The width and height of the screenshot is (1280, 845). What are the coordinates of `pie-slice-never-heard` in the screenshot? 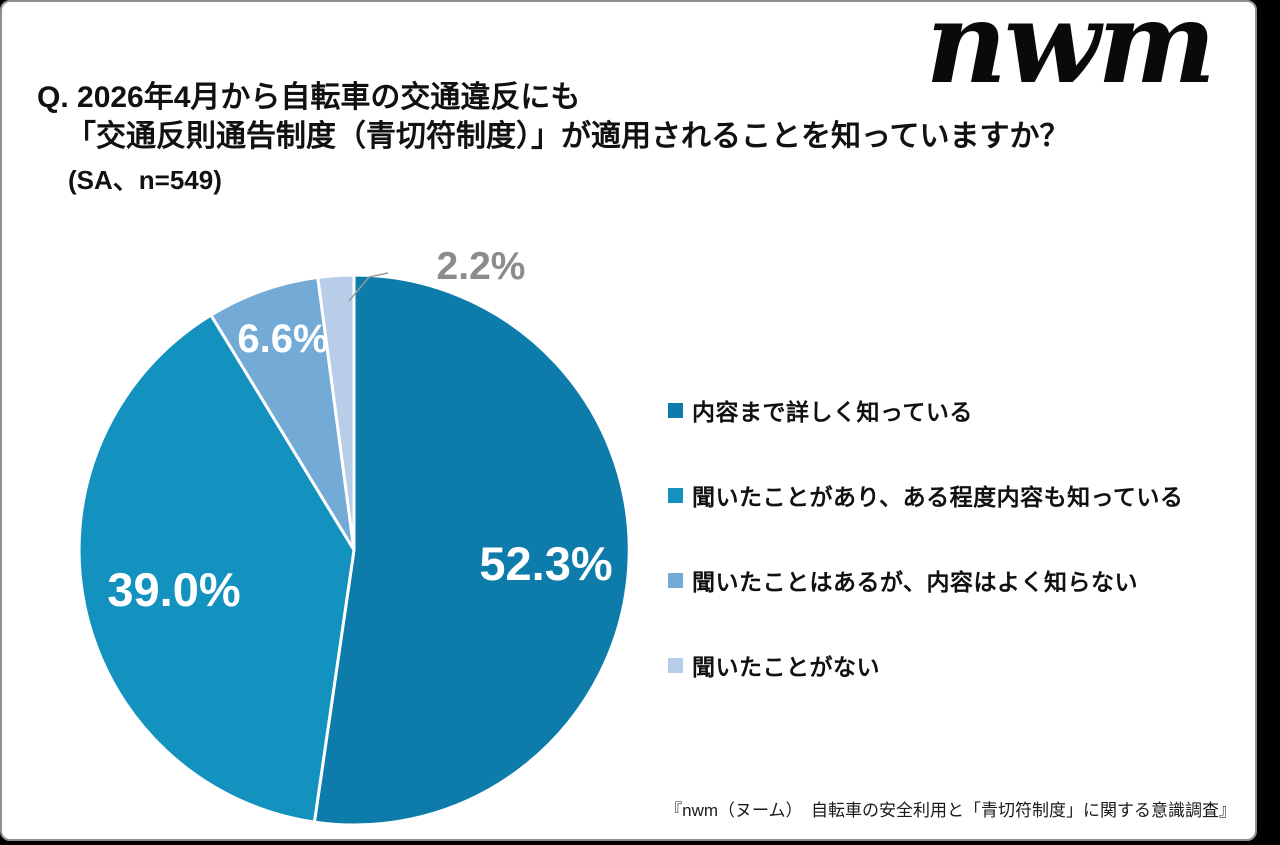 It's located at (336, 412).